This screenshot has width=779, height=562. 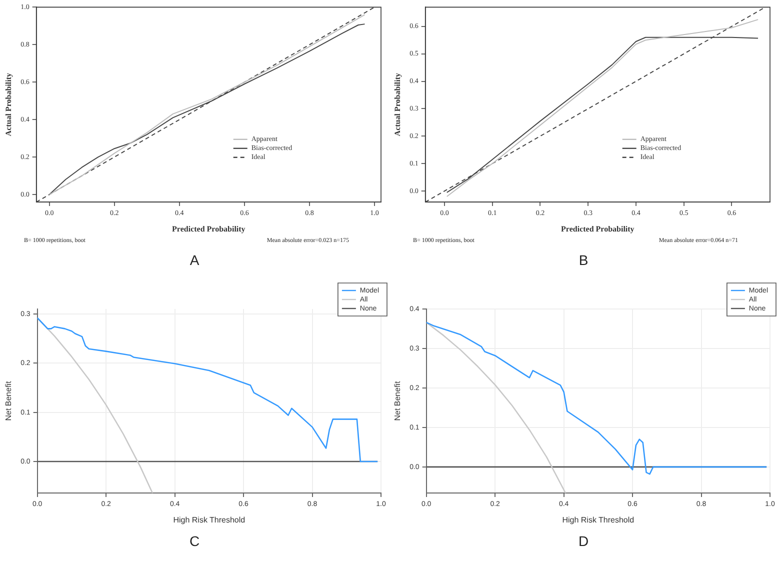 What do you see at coordinates (194, 260) in the screenshot?
I see `text: A` at bounding box center [194, 260].